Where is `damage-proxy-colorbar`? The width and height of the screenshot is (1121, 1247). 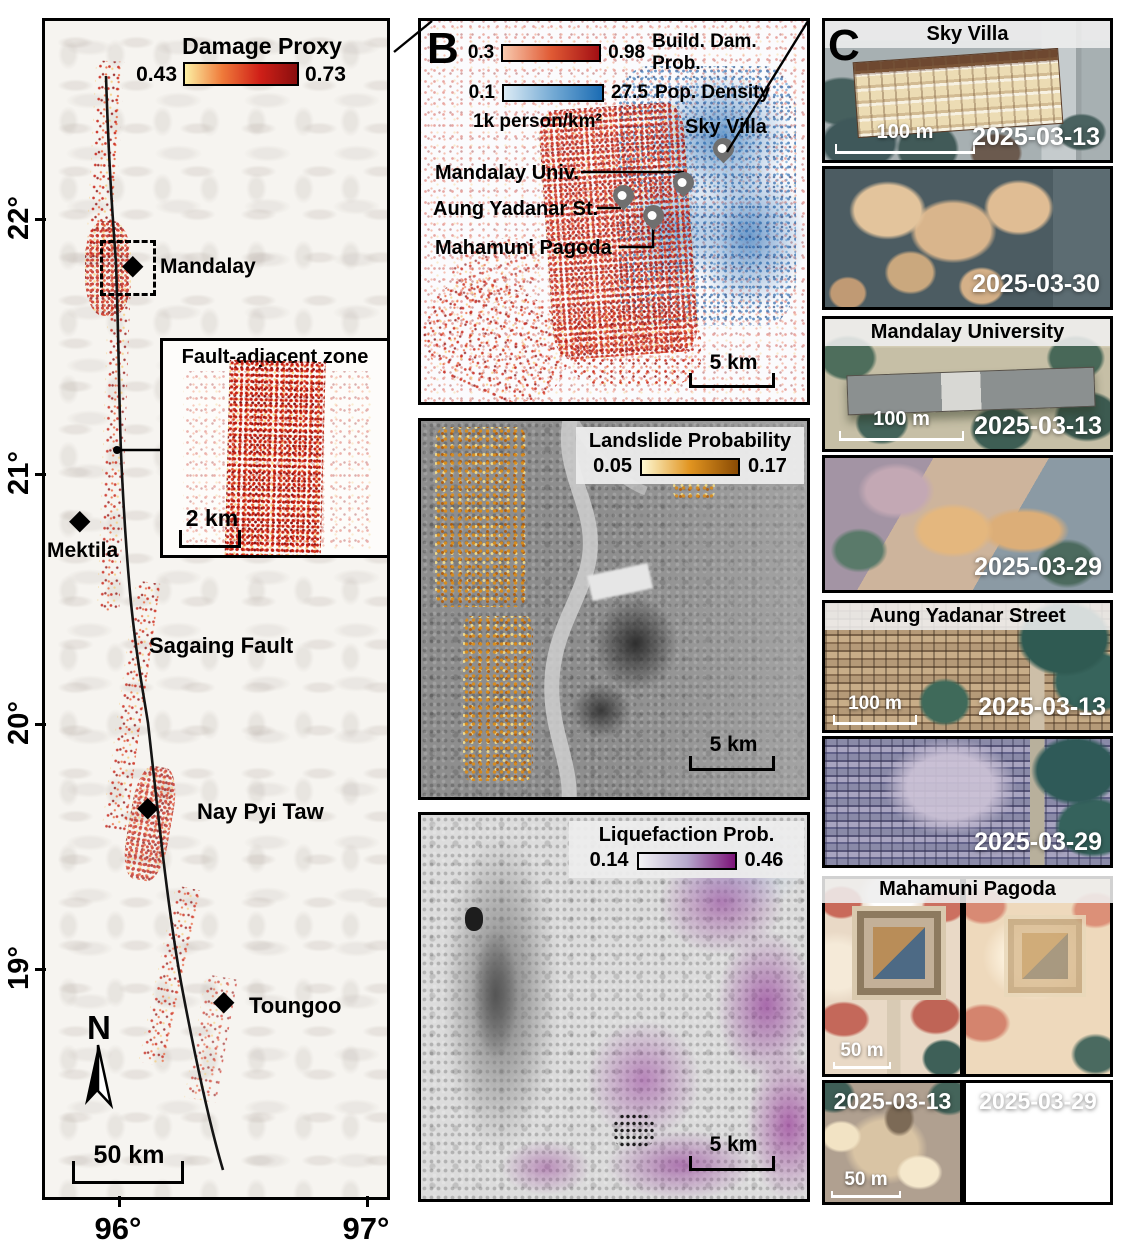
damage-proxy-colorbar is located at coordinates (241, 74).